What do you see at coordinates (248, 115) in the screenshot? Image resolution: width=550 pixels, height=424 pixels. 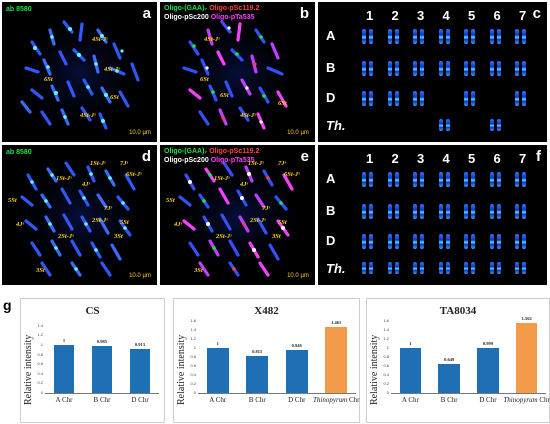 I see `annotation: 4St-Jˢ` at bounding box center [248, 115].